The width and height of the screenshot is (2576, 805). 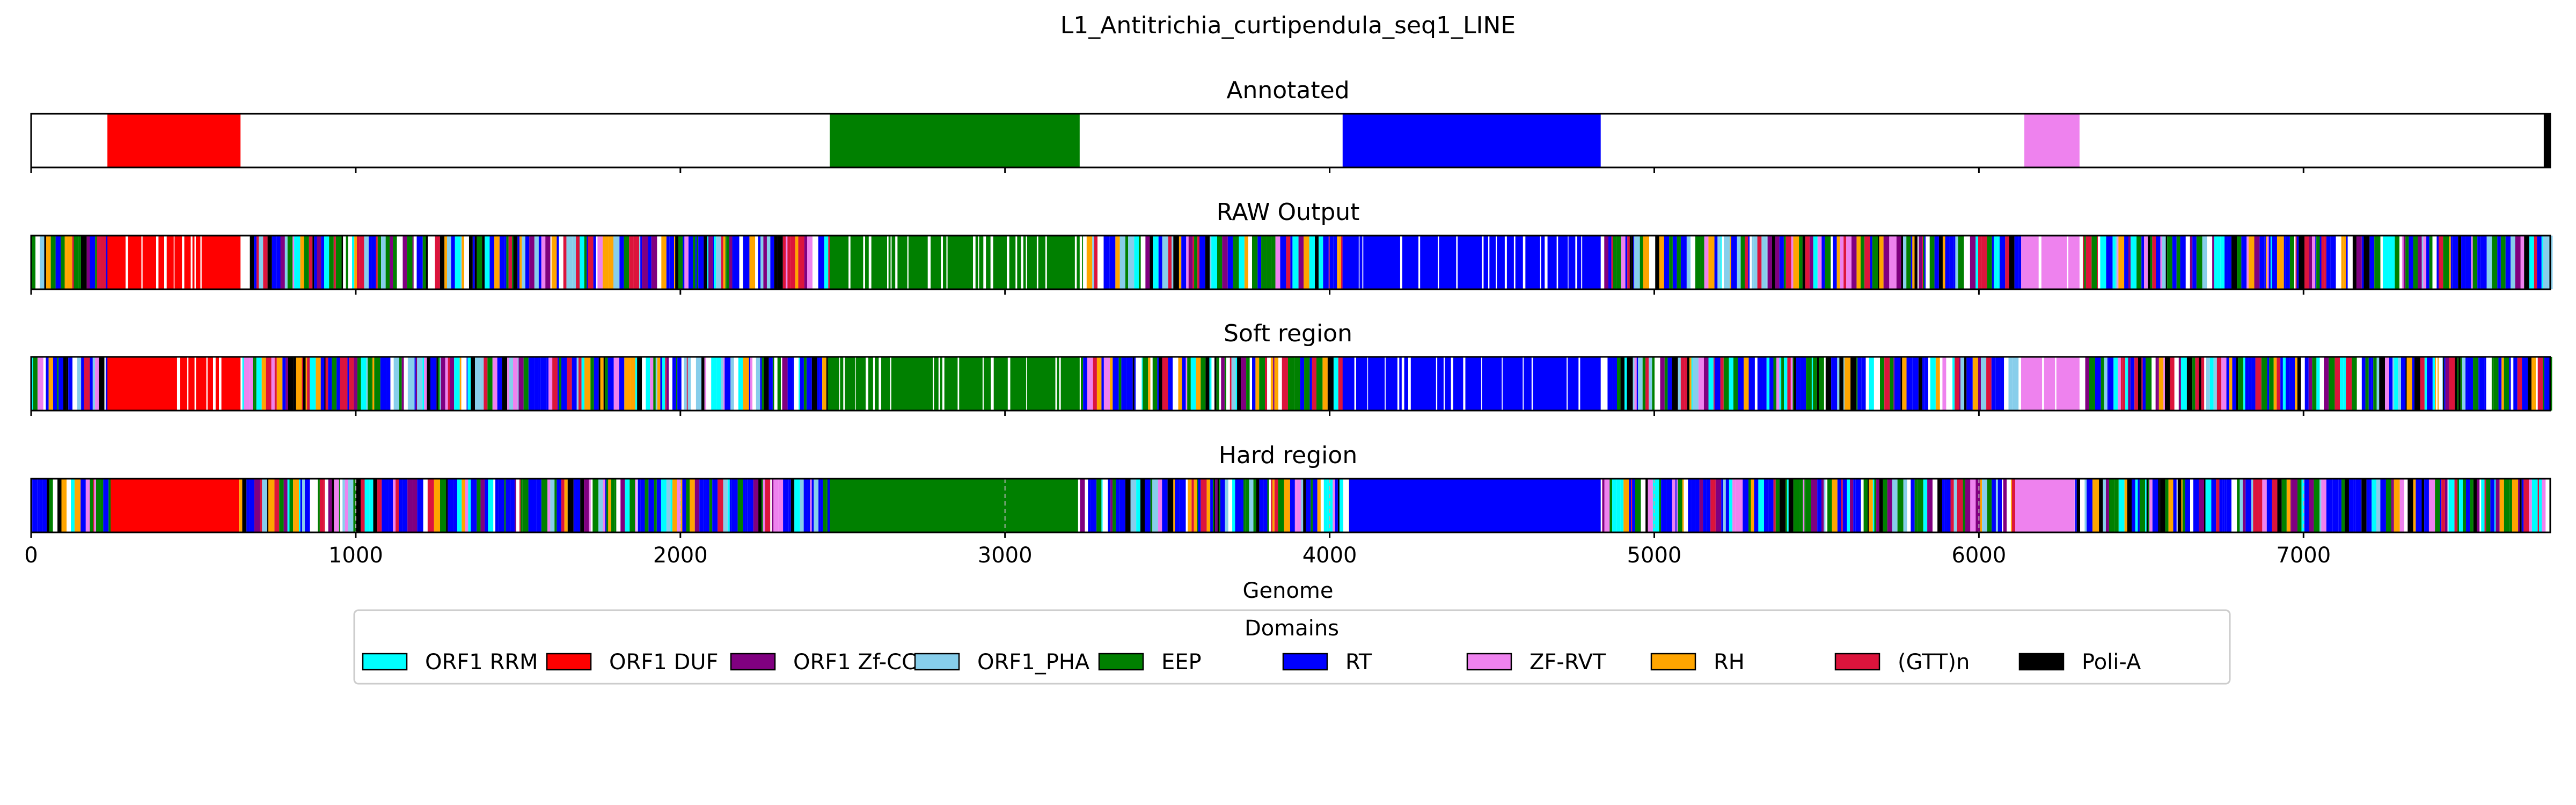 What do you see at coordinates (1305, 662) in the screenshot?
I see `legend-swatch-rt` at bounding box center [1305, 662].